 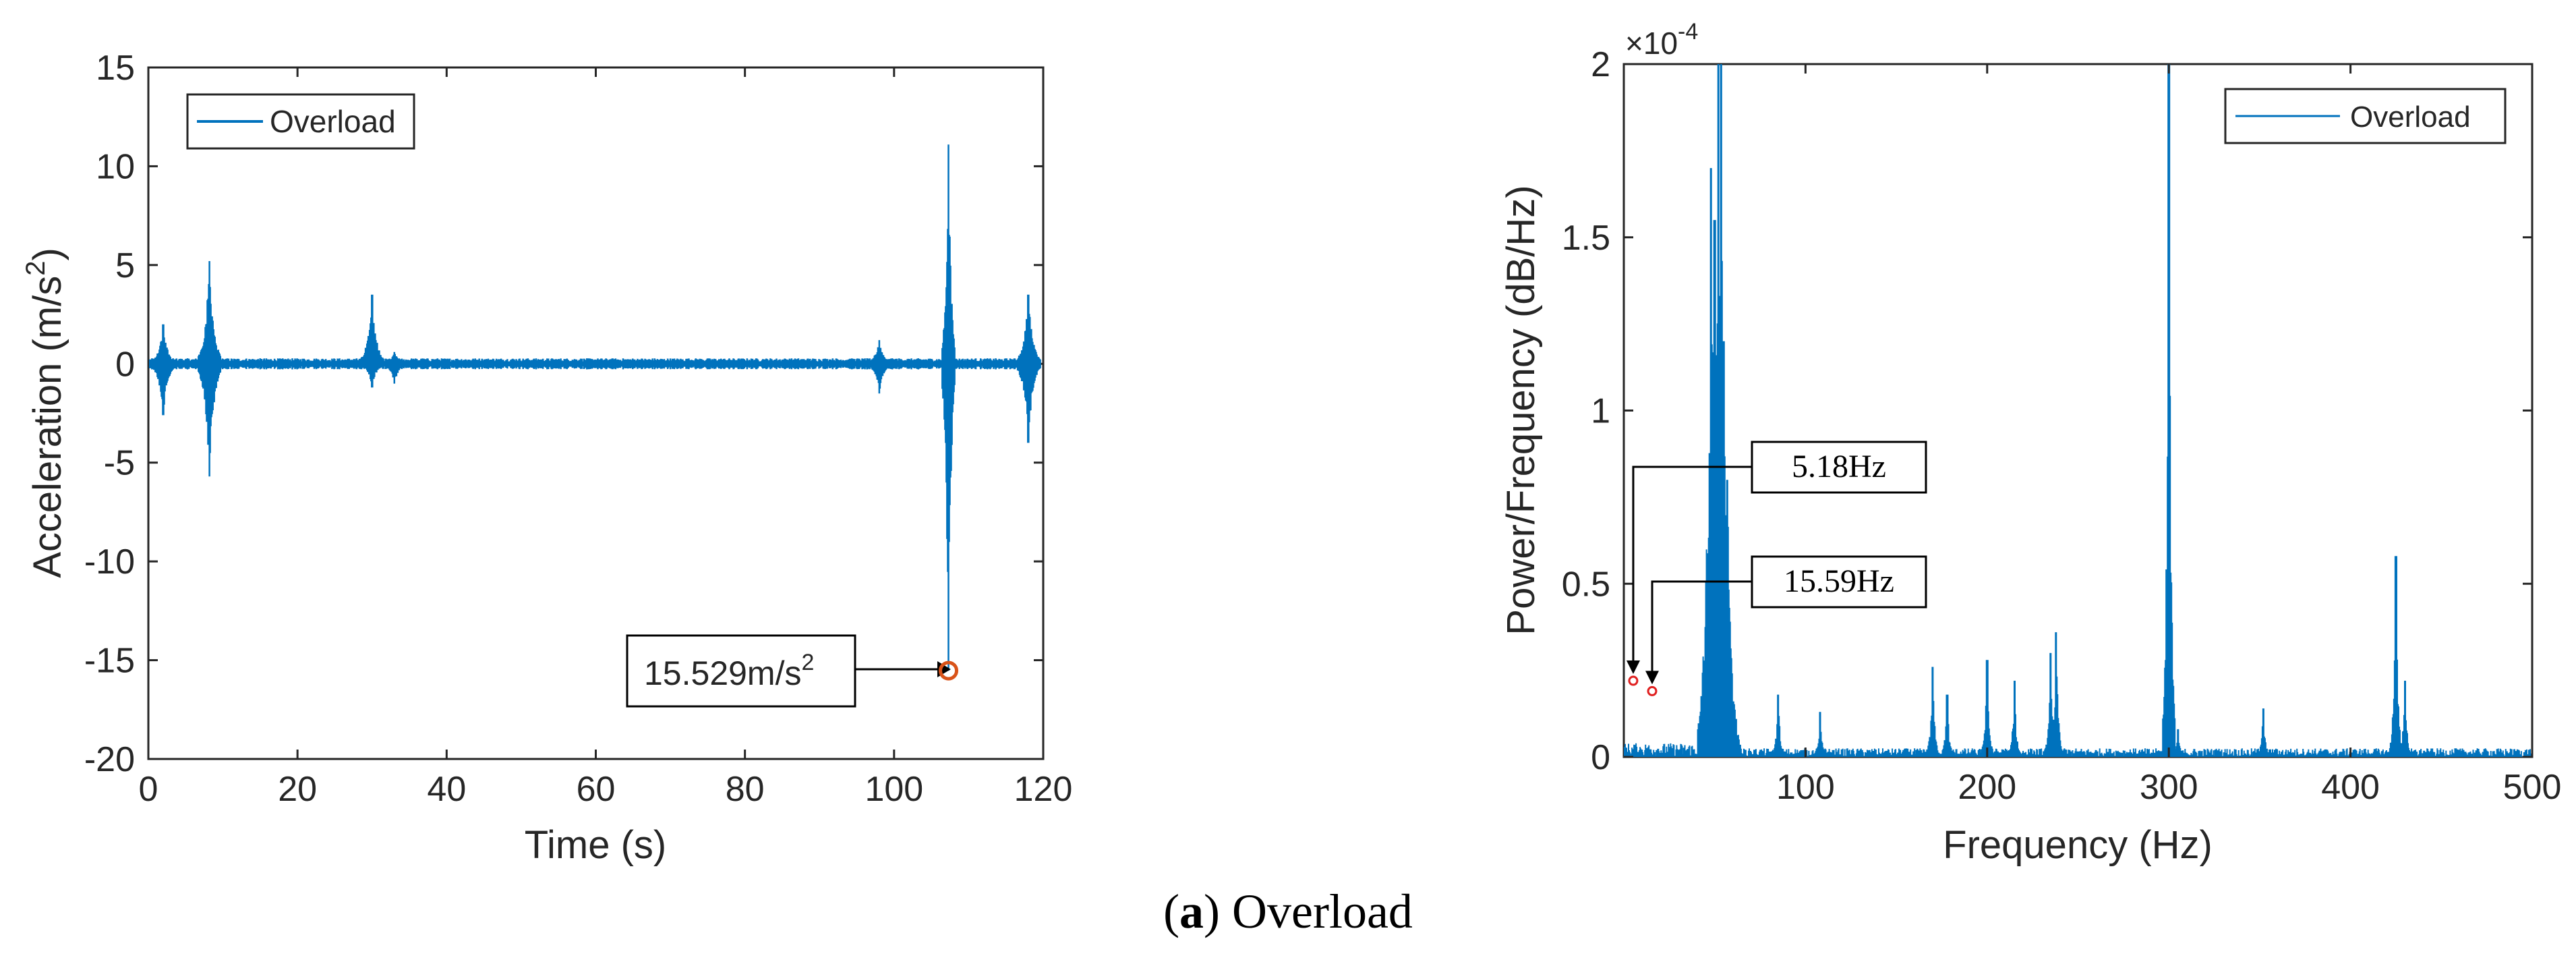 I want to click on acceleration-annotation: 15.529m/s2, so click(x=792, y=671).